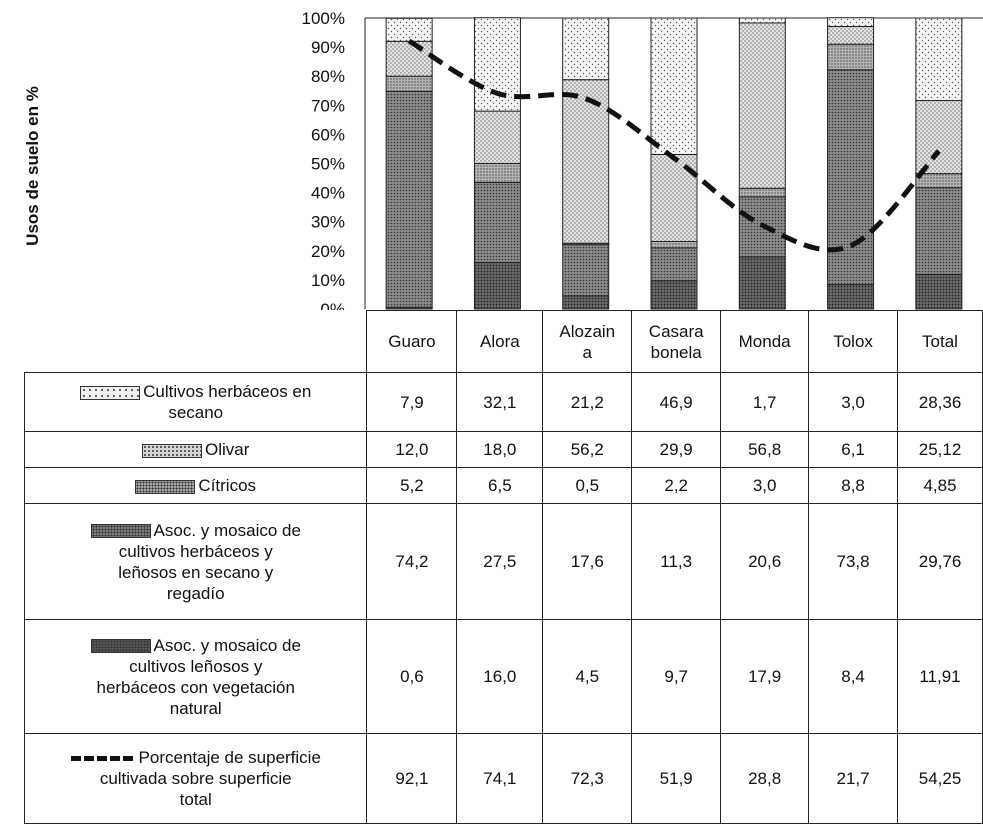 The height and width of the screenshot is (826, 983). I want to click on y-tick-label: 20%, so click(328, 251).